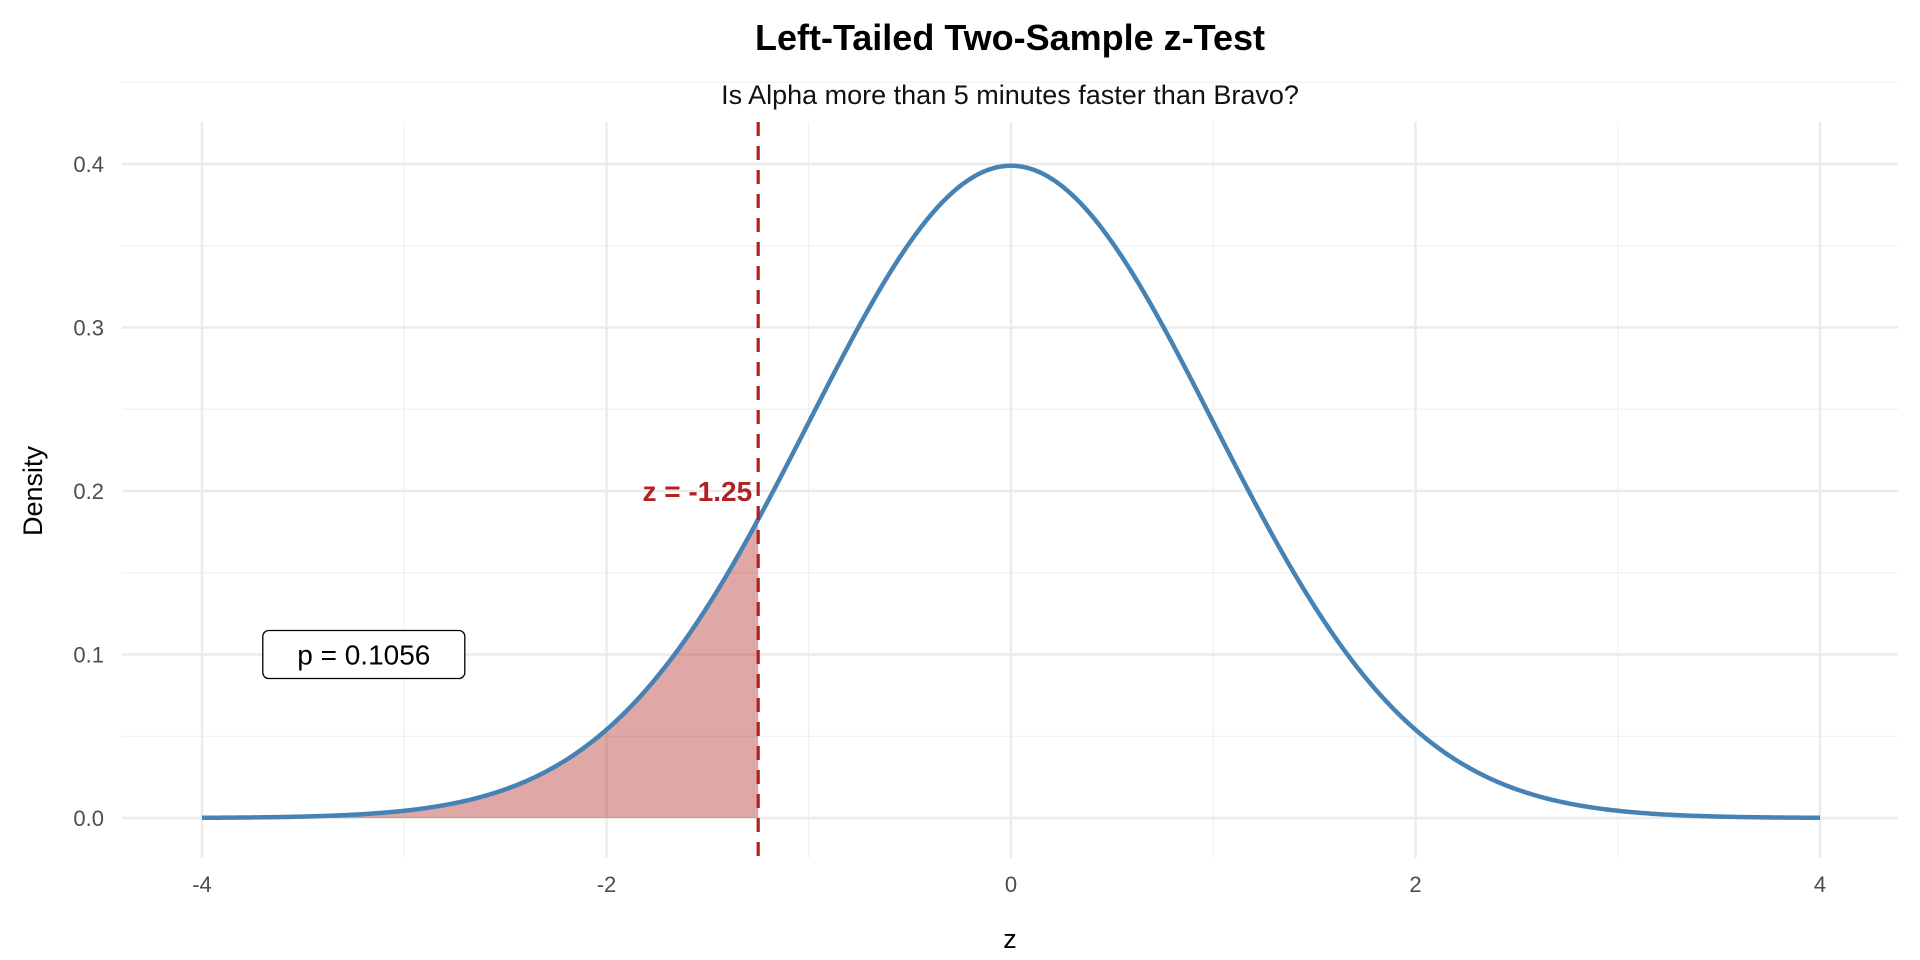 The image size is (1920, 960). What do you see at coordinates (1011, 884) in the screenshot?
I see `x-tick-label: 0` at bounding box center [1011, 884].